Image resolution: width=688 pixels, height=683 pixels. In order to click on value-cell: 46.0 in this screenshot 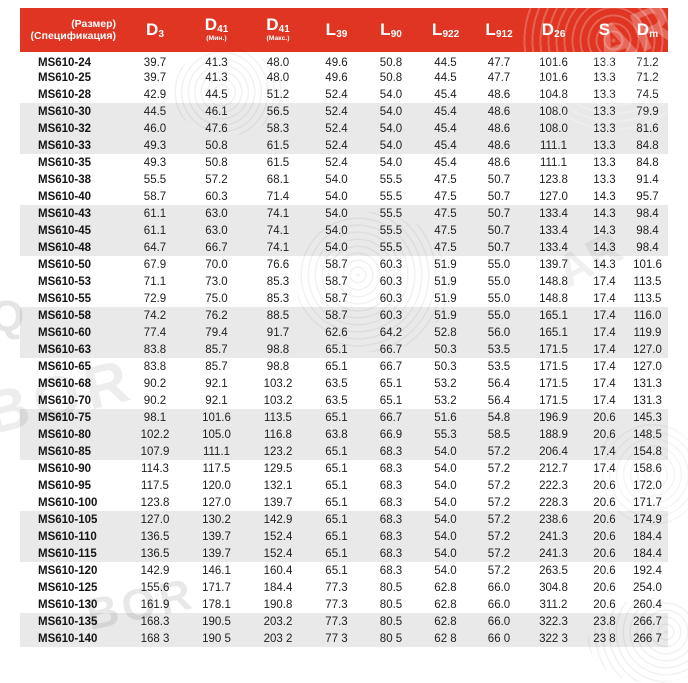, I will do `click(155, 128)`.